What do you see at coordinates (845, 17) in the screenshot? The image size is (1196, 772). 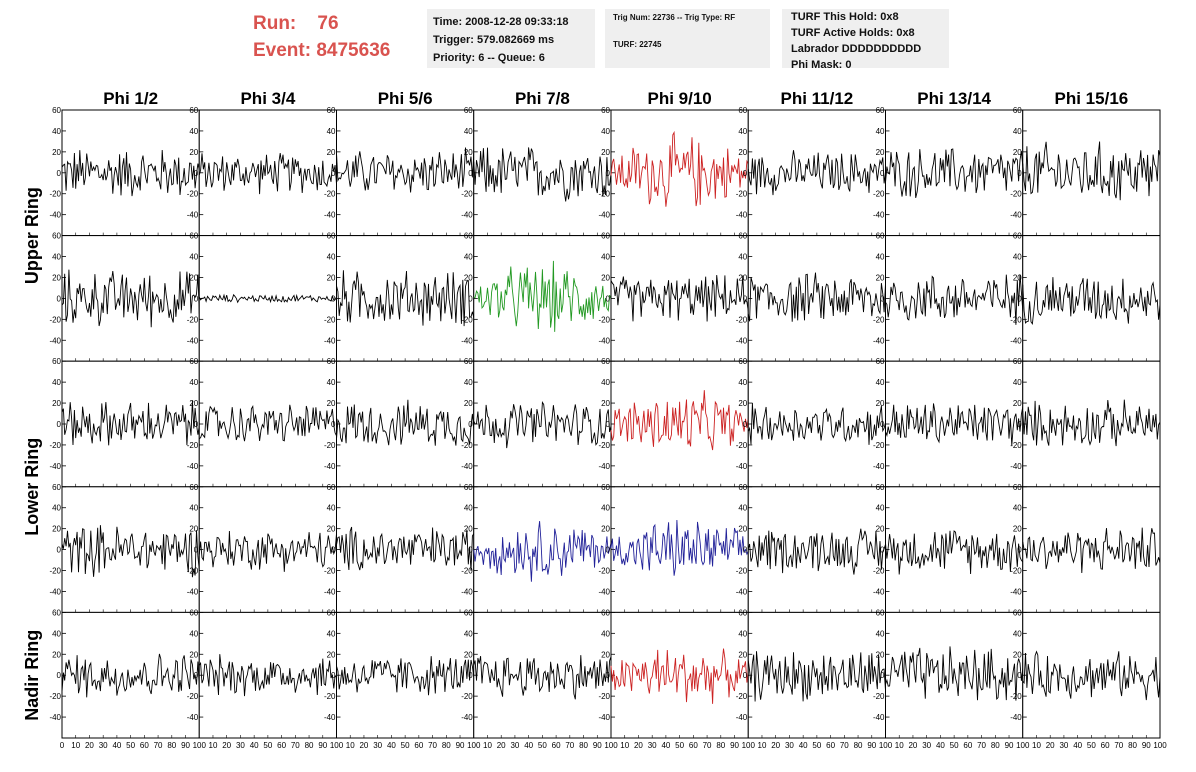 I see `turf-hold-text: TURF This Hold: 0x8` at bounding box center [845, 17].